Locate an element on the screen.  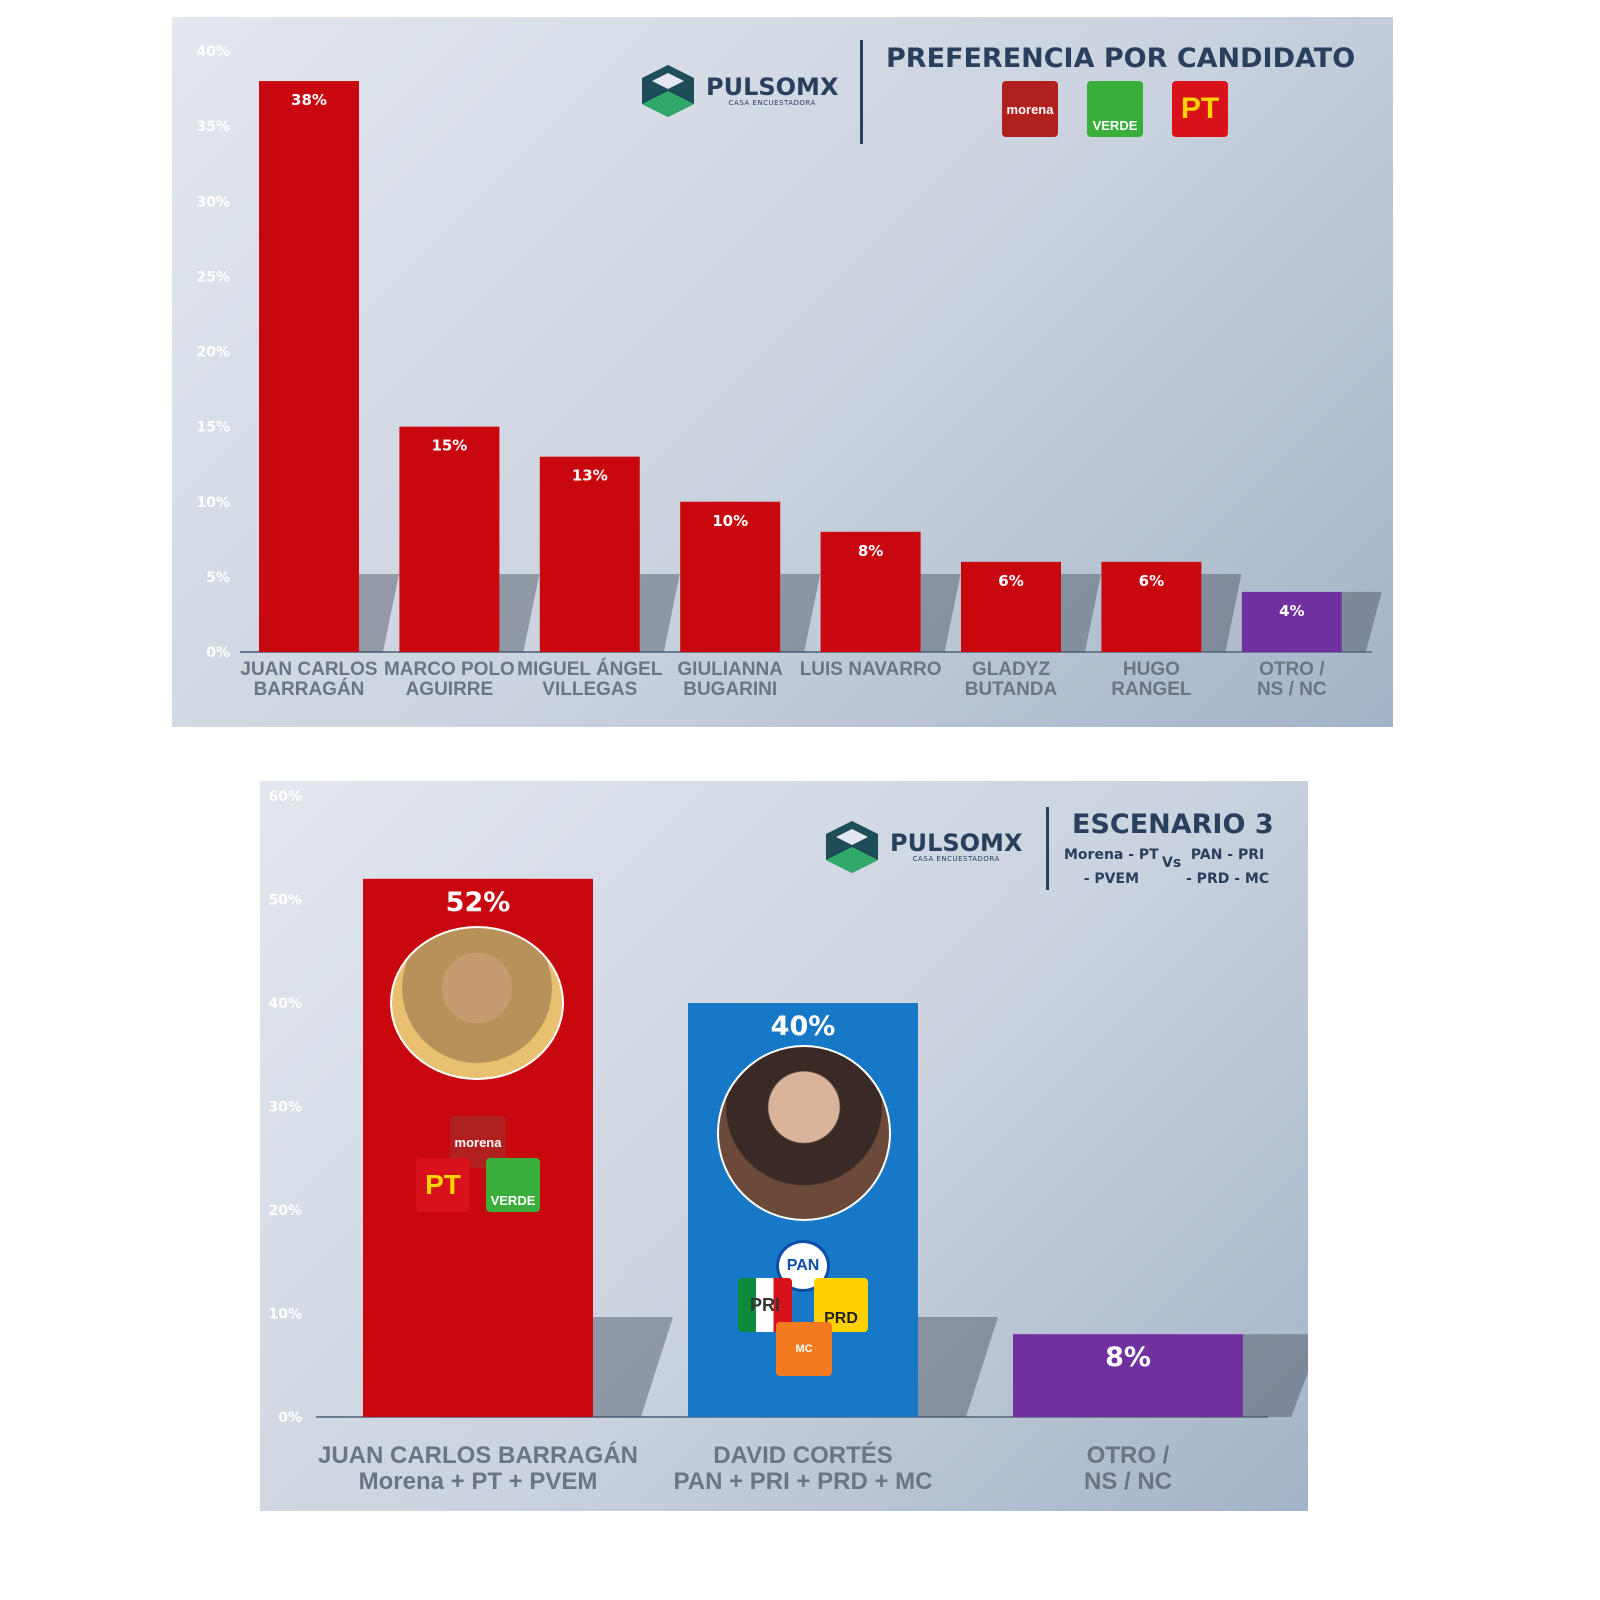
x-category-label: Morena + PT + PVEM is located at coordinates (478, 1481).